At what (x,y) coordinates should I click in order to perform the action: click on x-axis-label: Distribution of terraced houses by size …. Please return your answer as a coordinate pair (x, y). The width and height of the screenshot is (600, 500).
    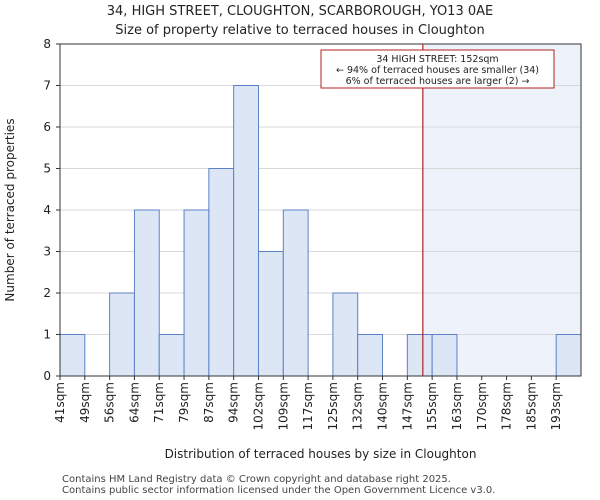
    Looking at the image, I should click on (321, 454).